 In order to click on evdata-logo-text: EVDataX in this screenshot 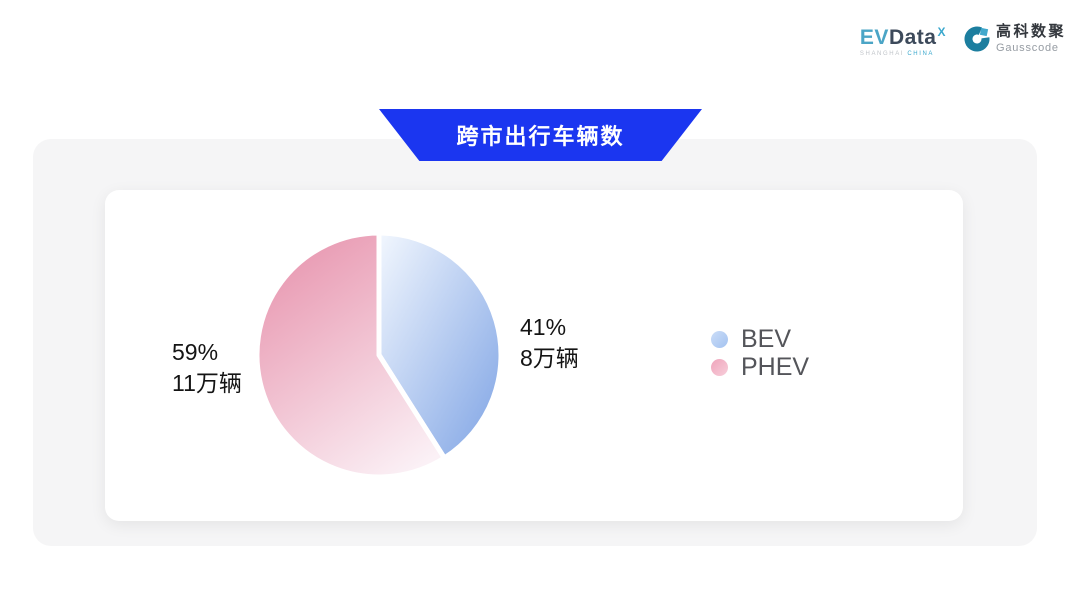, I will do `click(903, 37)`.